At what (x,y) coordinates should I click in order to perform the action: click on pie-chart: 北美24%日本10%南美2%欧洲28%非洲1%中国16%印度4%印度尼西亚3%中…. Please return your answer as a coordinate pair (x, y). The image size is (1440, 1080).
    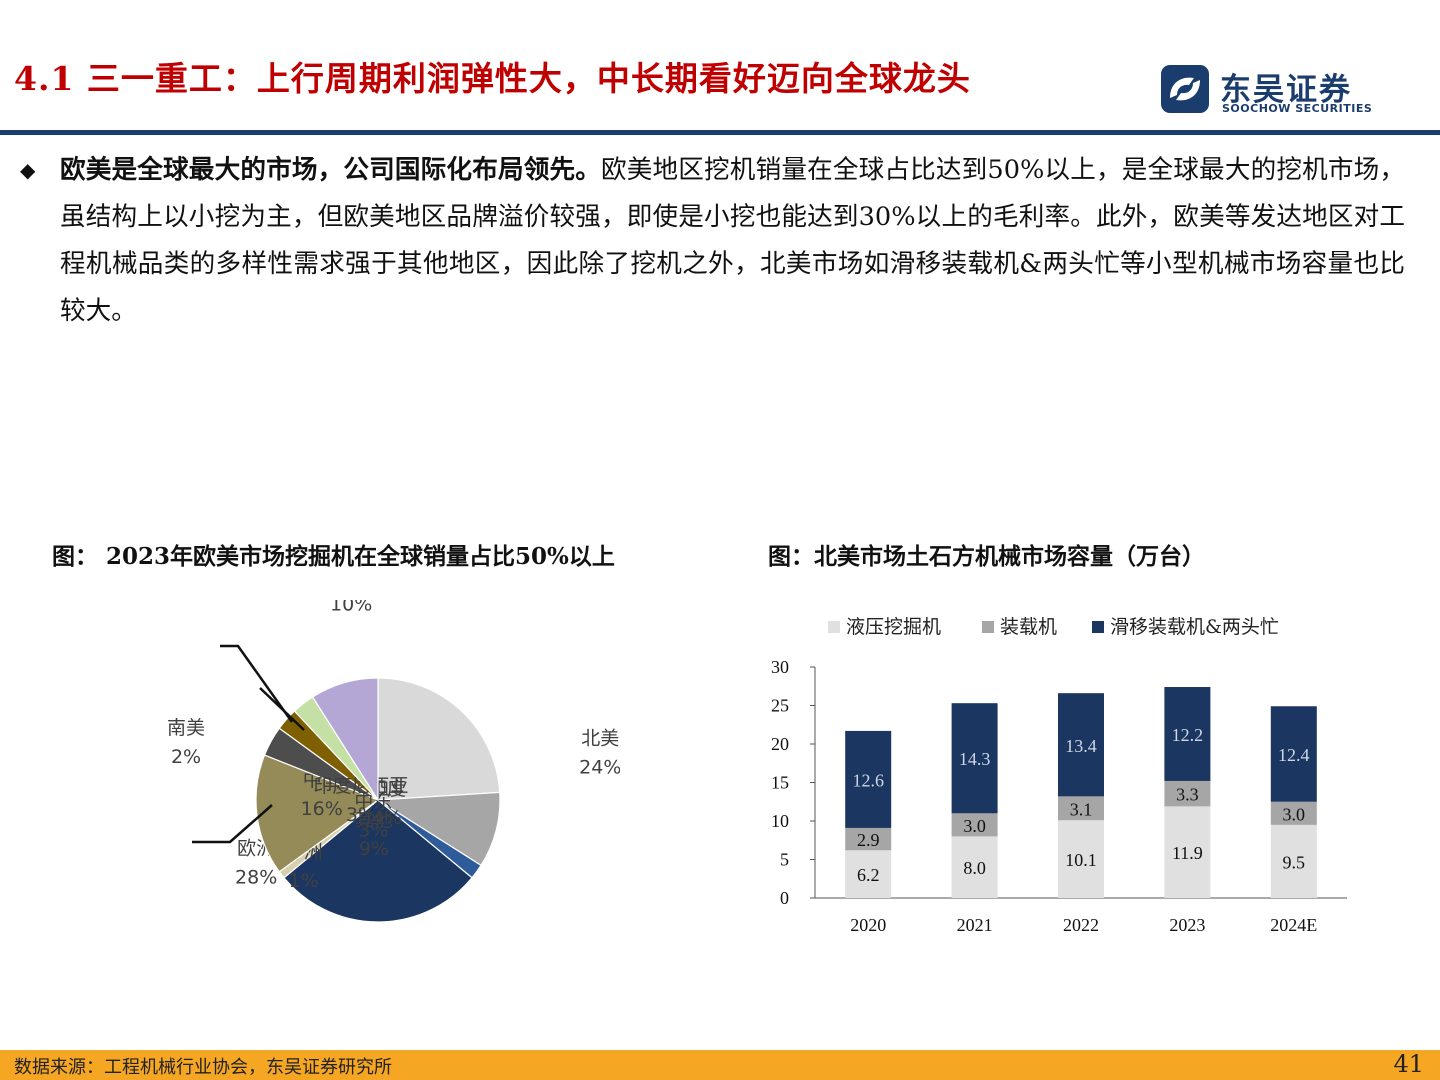
    Looking at the image, I should click on (393, 761).